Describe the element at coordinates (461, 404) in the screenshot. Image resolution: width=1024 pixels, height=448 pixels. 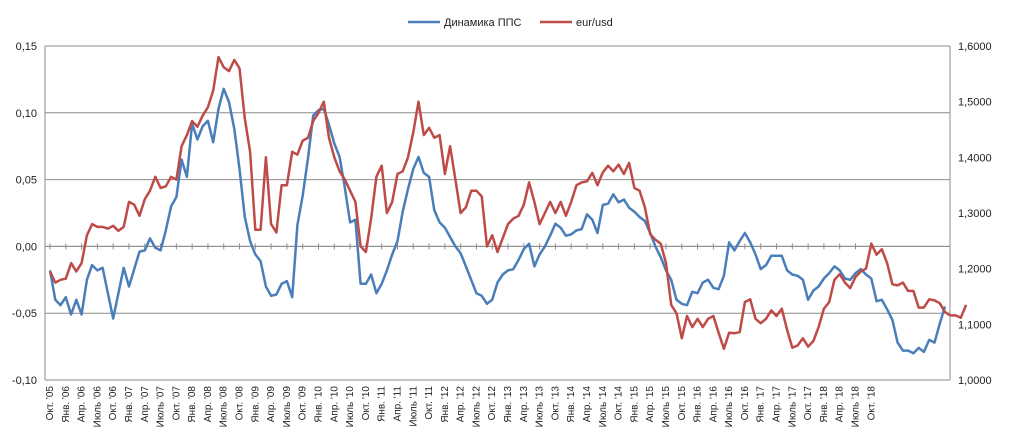
I see `x-axis-tick-label: Апр. '12` at that location.